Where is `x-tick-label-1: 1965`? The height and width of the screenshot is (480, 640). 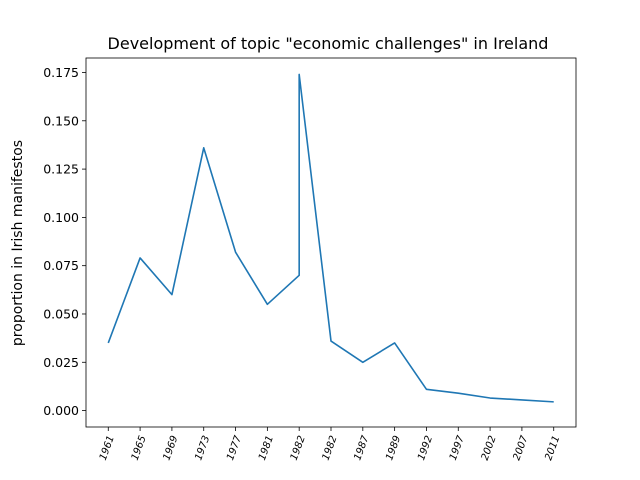 x-tick-label-1: 1965 is located at coordinates (139, 448).